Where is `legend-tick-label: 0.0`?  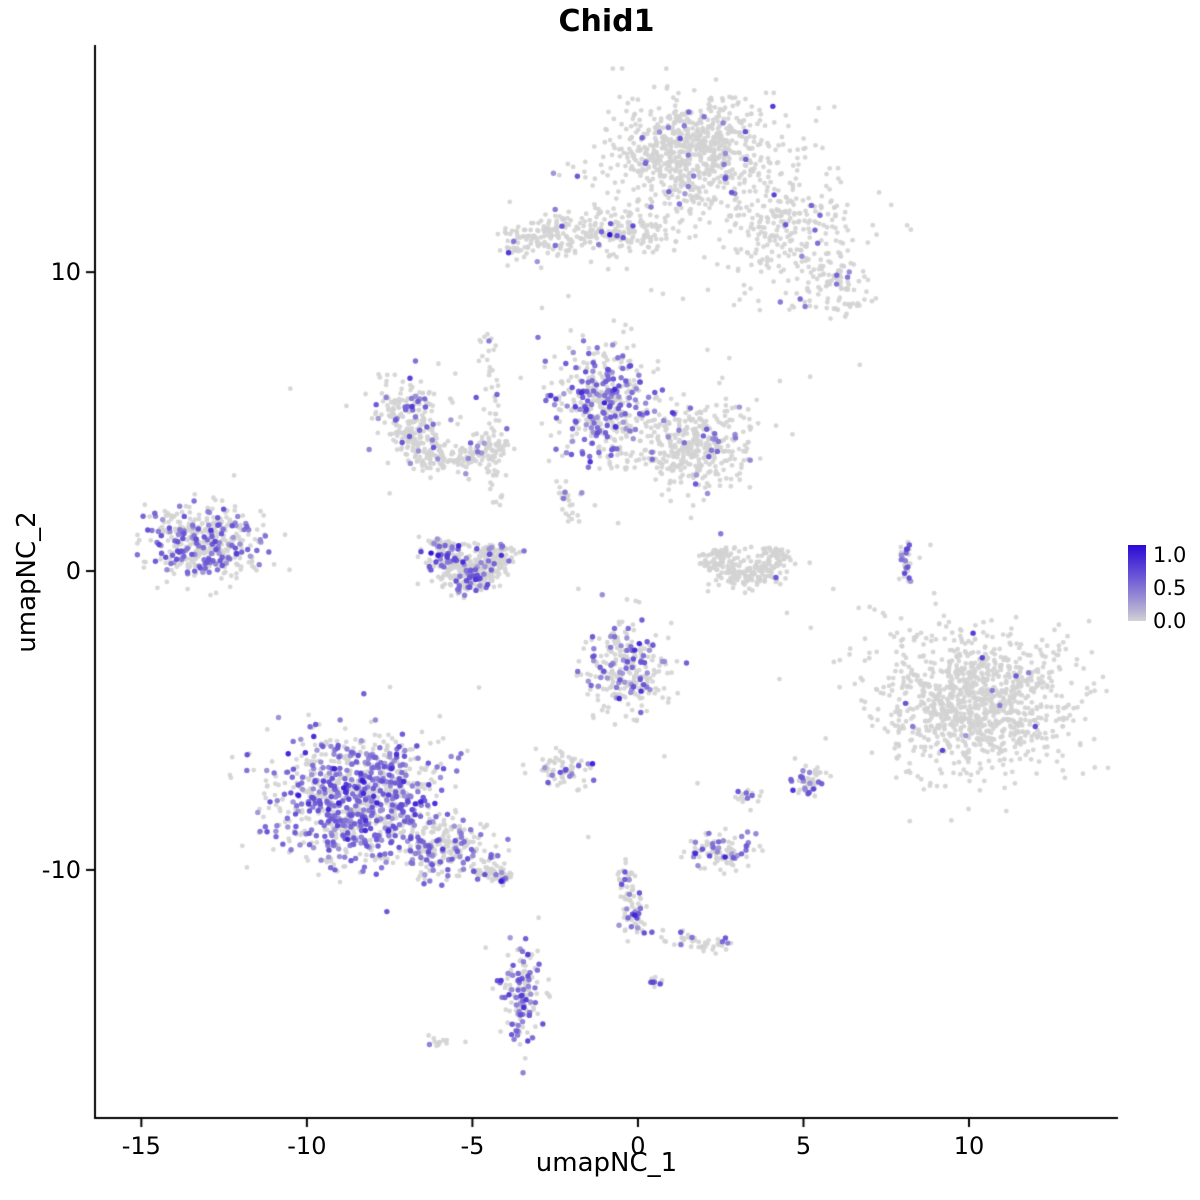 legend-tick-label: 0.0 is located at coordinates (1170, 621).